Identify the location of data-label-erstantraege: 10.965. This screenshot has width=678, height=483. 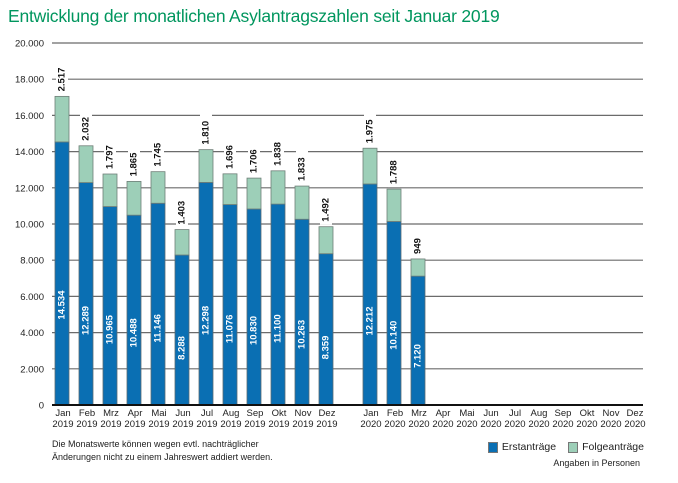
(110, 329).